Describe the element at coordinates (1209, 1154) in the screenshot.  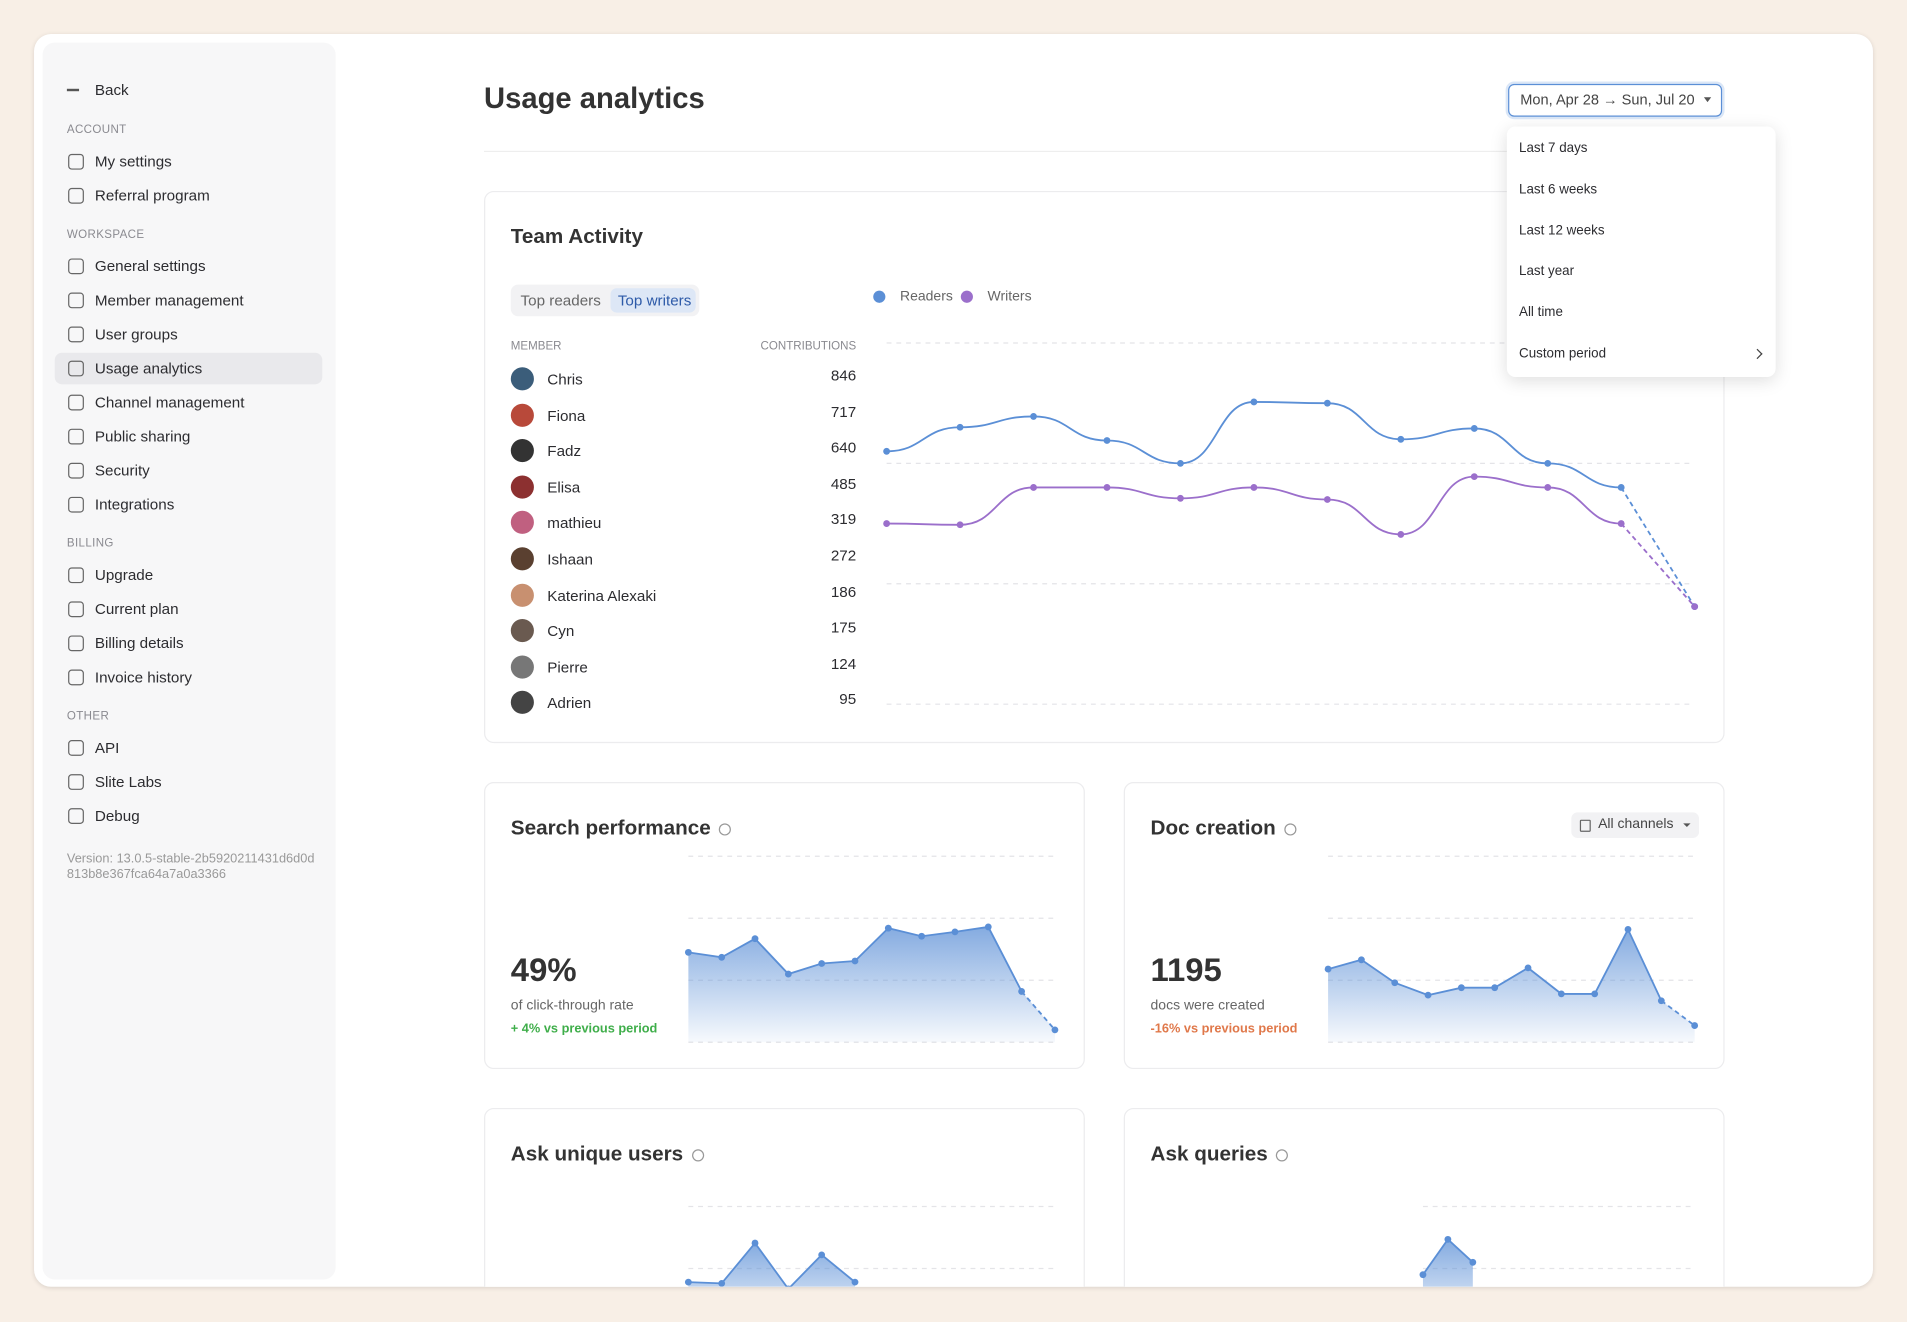
I see `card-title: Ask queries` at that location.